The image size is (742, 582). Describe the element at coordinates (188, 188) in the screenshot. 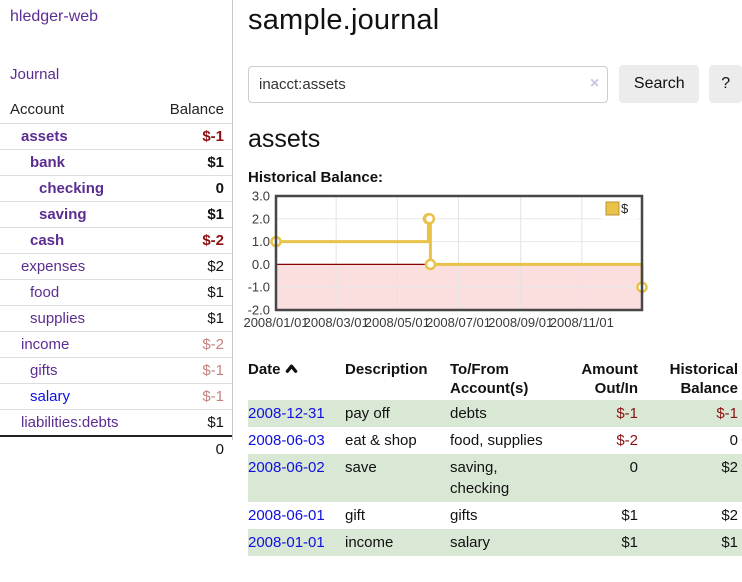

I see `account-balance: 0` at that location.